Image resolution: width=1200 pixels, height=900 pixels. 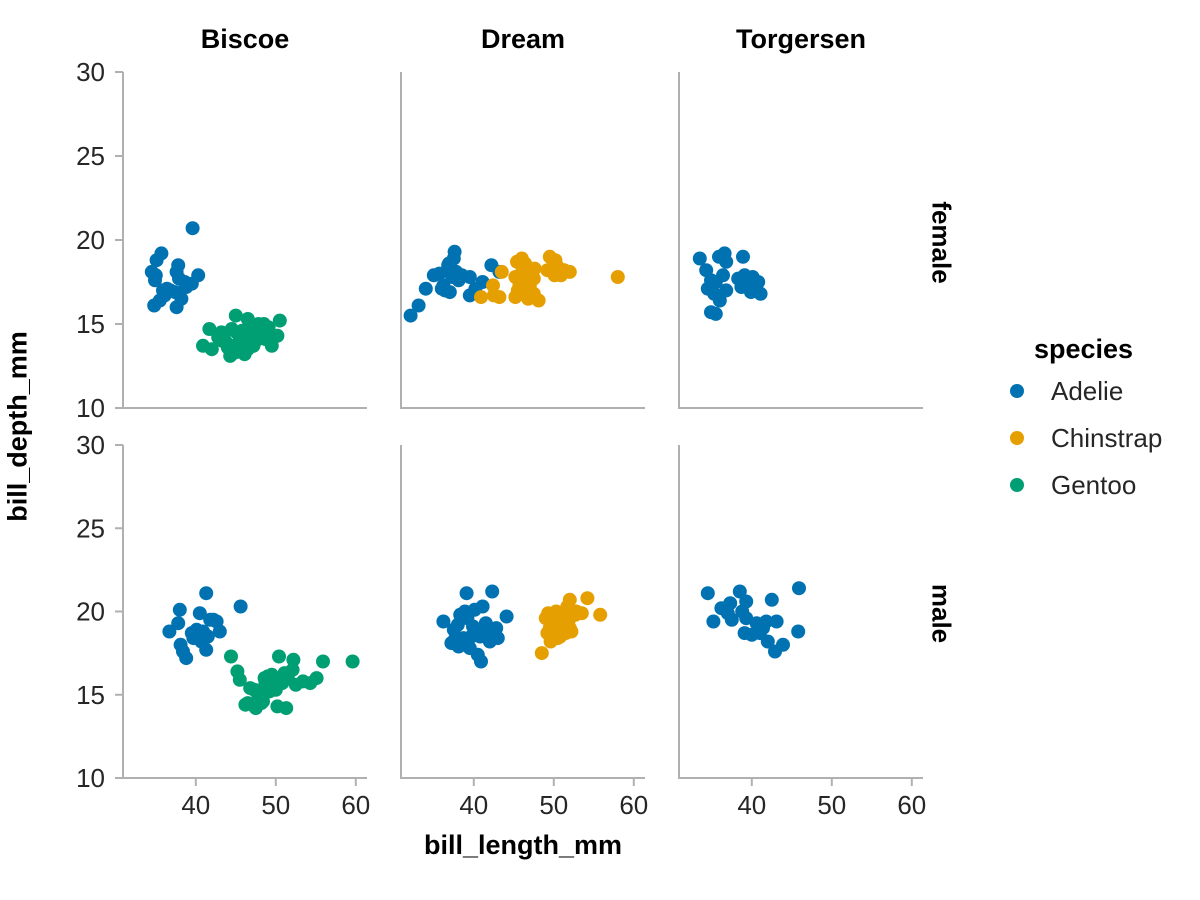 I want to click on facet-title-biscoe: Biscoe, so click(x=245, y=39).